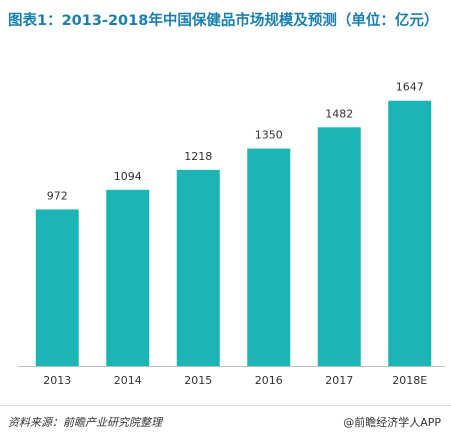 This screenshot has height=441, width=451. What do you see at coordinates (198, 156) in the screenshot?
I see `value-label-2015: 1218` at bounding box center [198, 156].